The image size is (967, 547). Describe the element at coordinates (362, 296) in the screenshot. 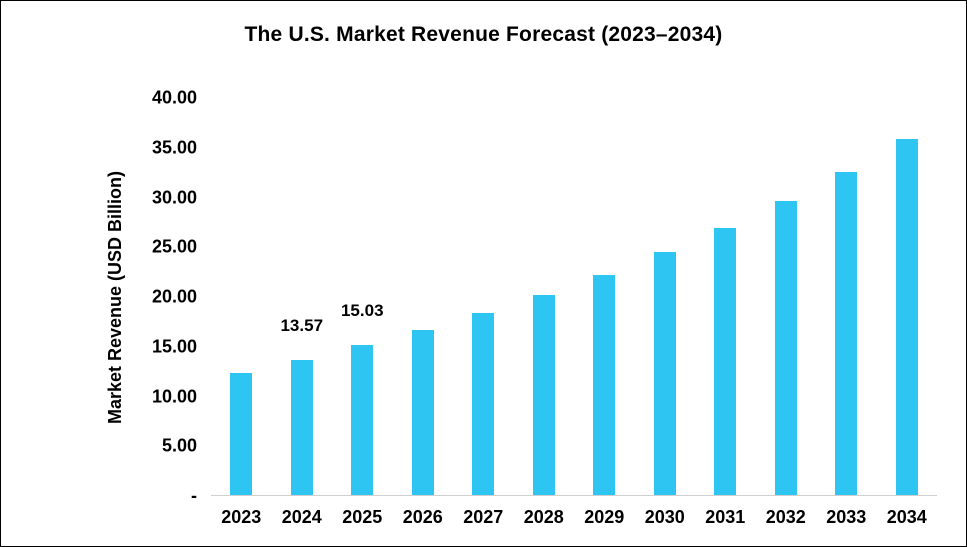

I see `bar-slot-2025: 15.03` at that location.